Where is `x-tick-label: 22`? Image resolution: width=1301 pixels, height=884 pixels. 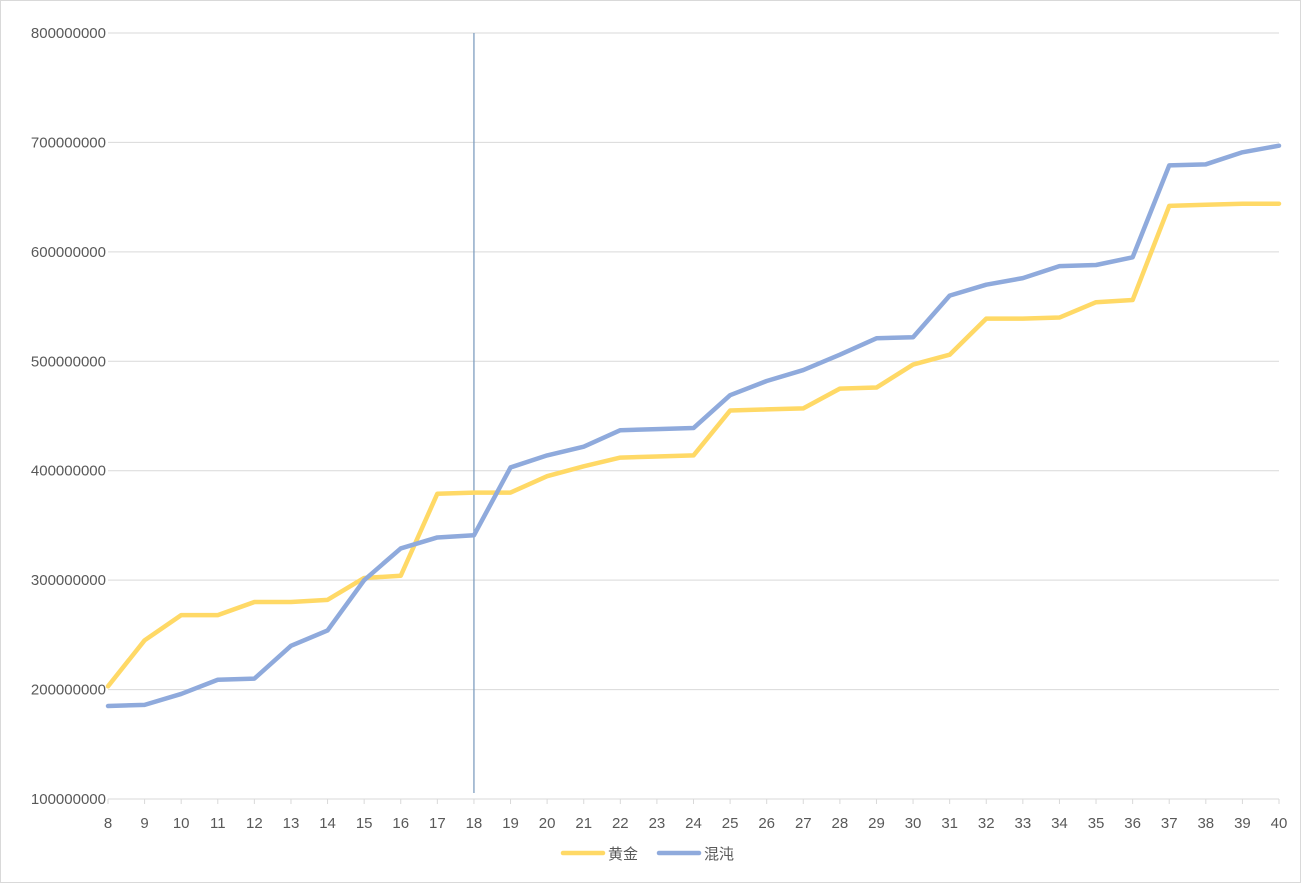
x-tick-label: 22 is located at coordinates (620, 823).